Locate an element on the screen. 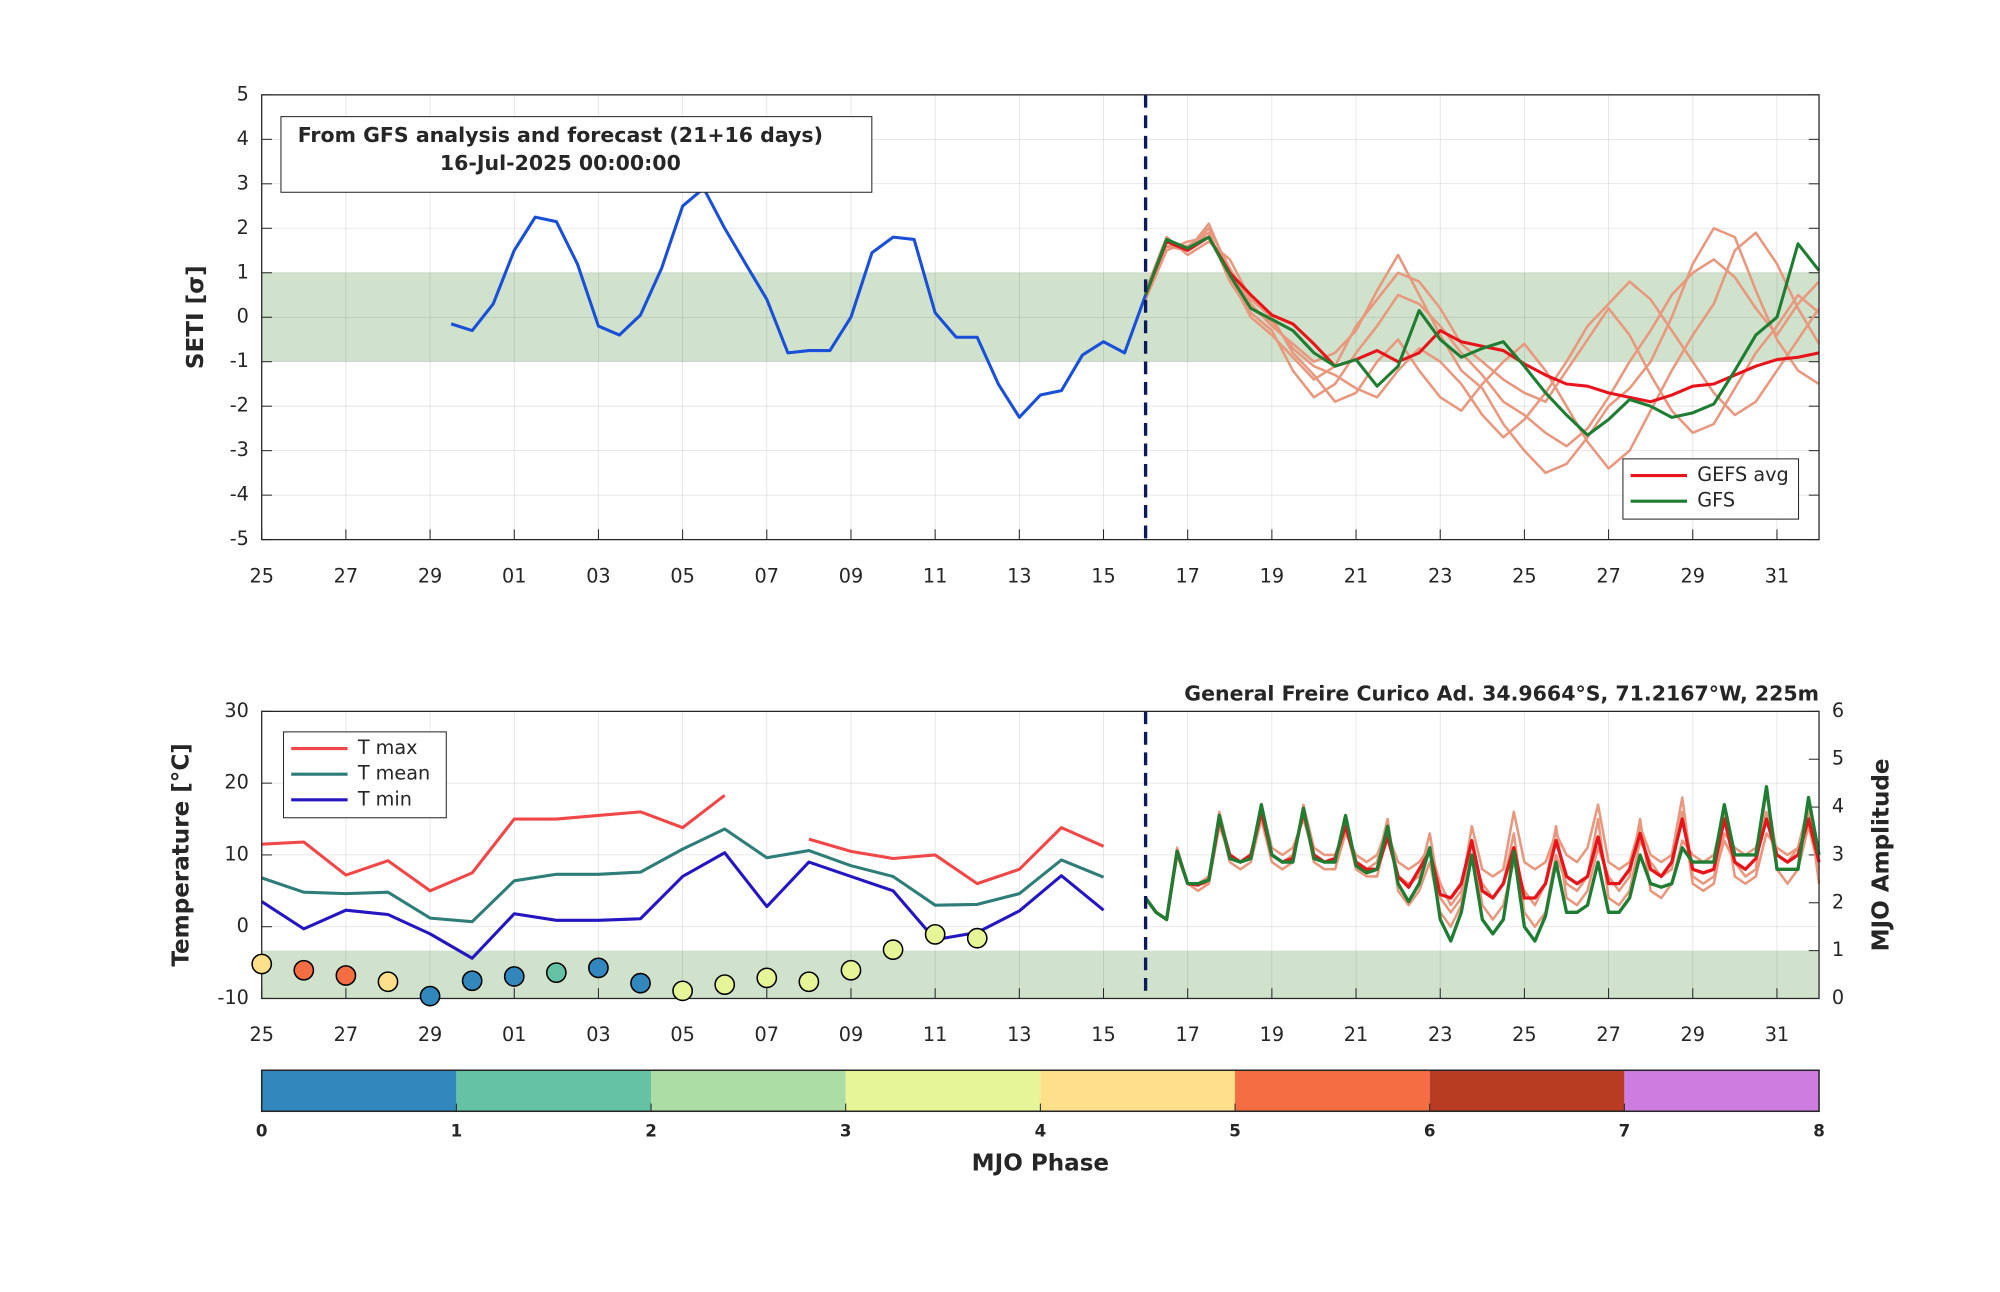  colorbar-tick-label: 0 is located at coordinates (262, 1130).